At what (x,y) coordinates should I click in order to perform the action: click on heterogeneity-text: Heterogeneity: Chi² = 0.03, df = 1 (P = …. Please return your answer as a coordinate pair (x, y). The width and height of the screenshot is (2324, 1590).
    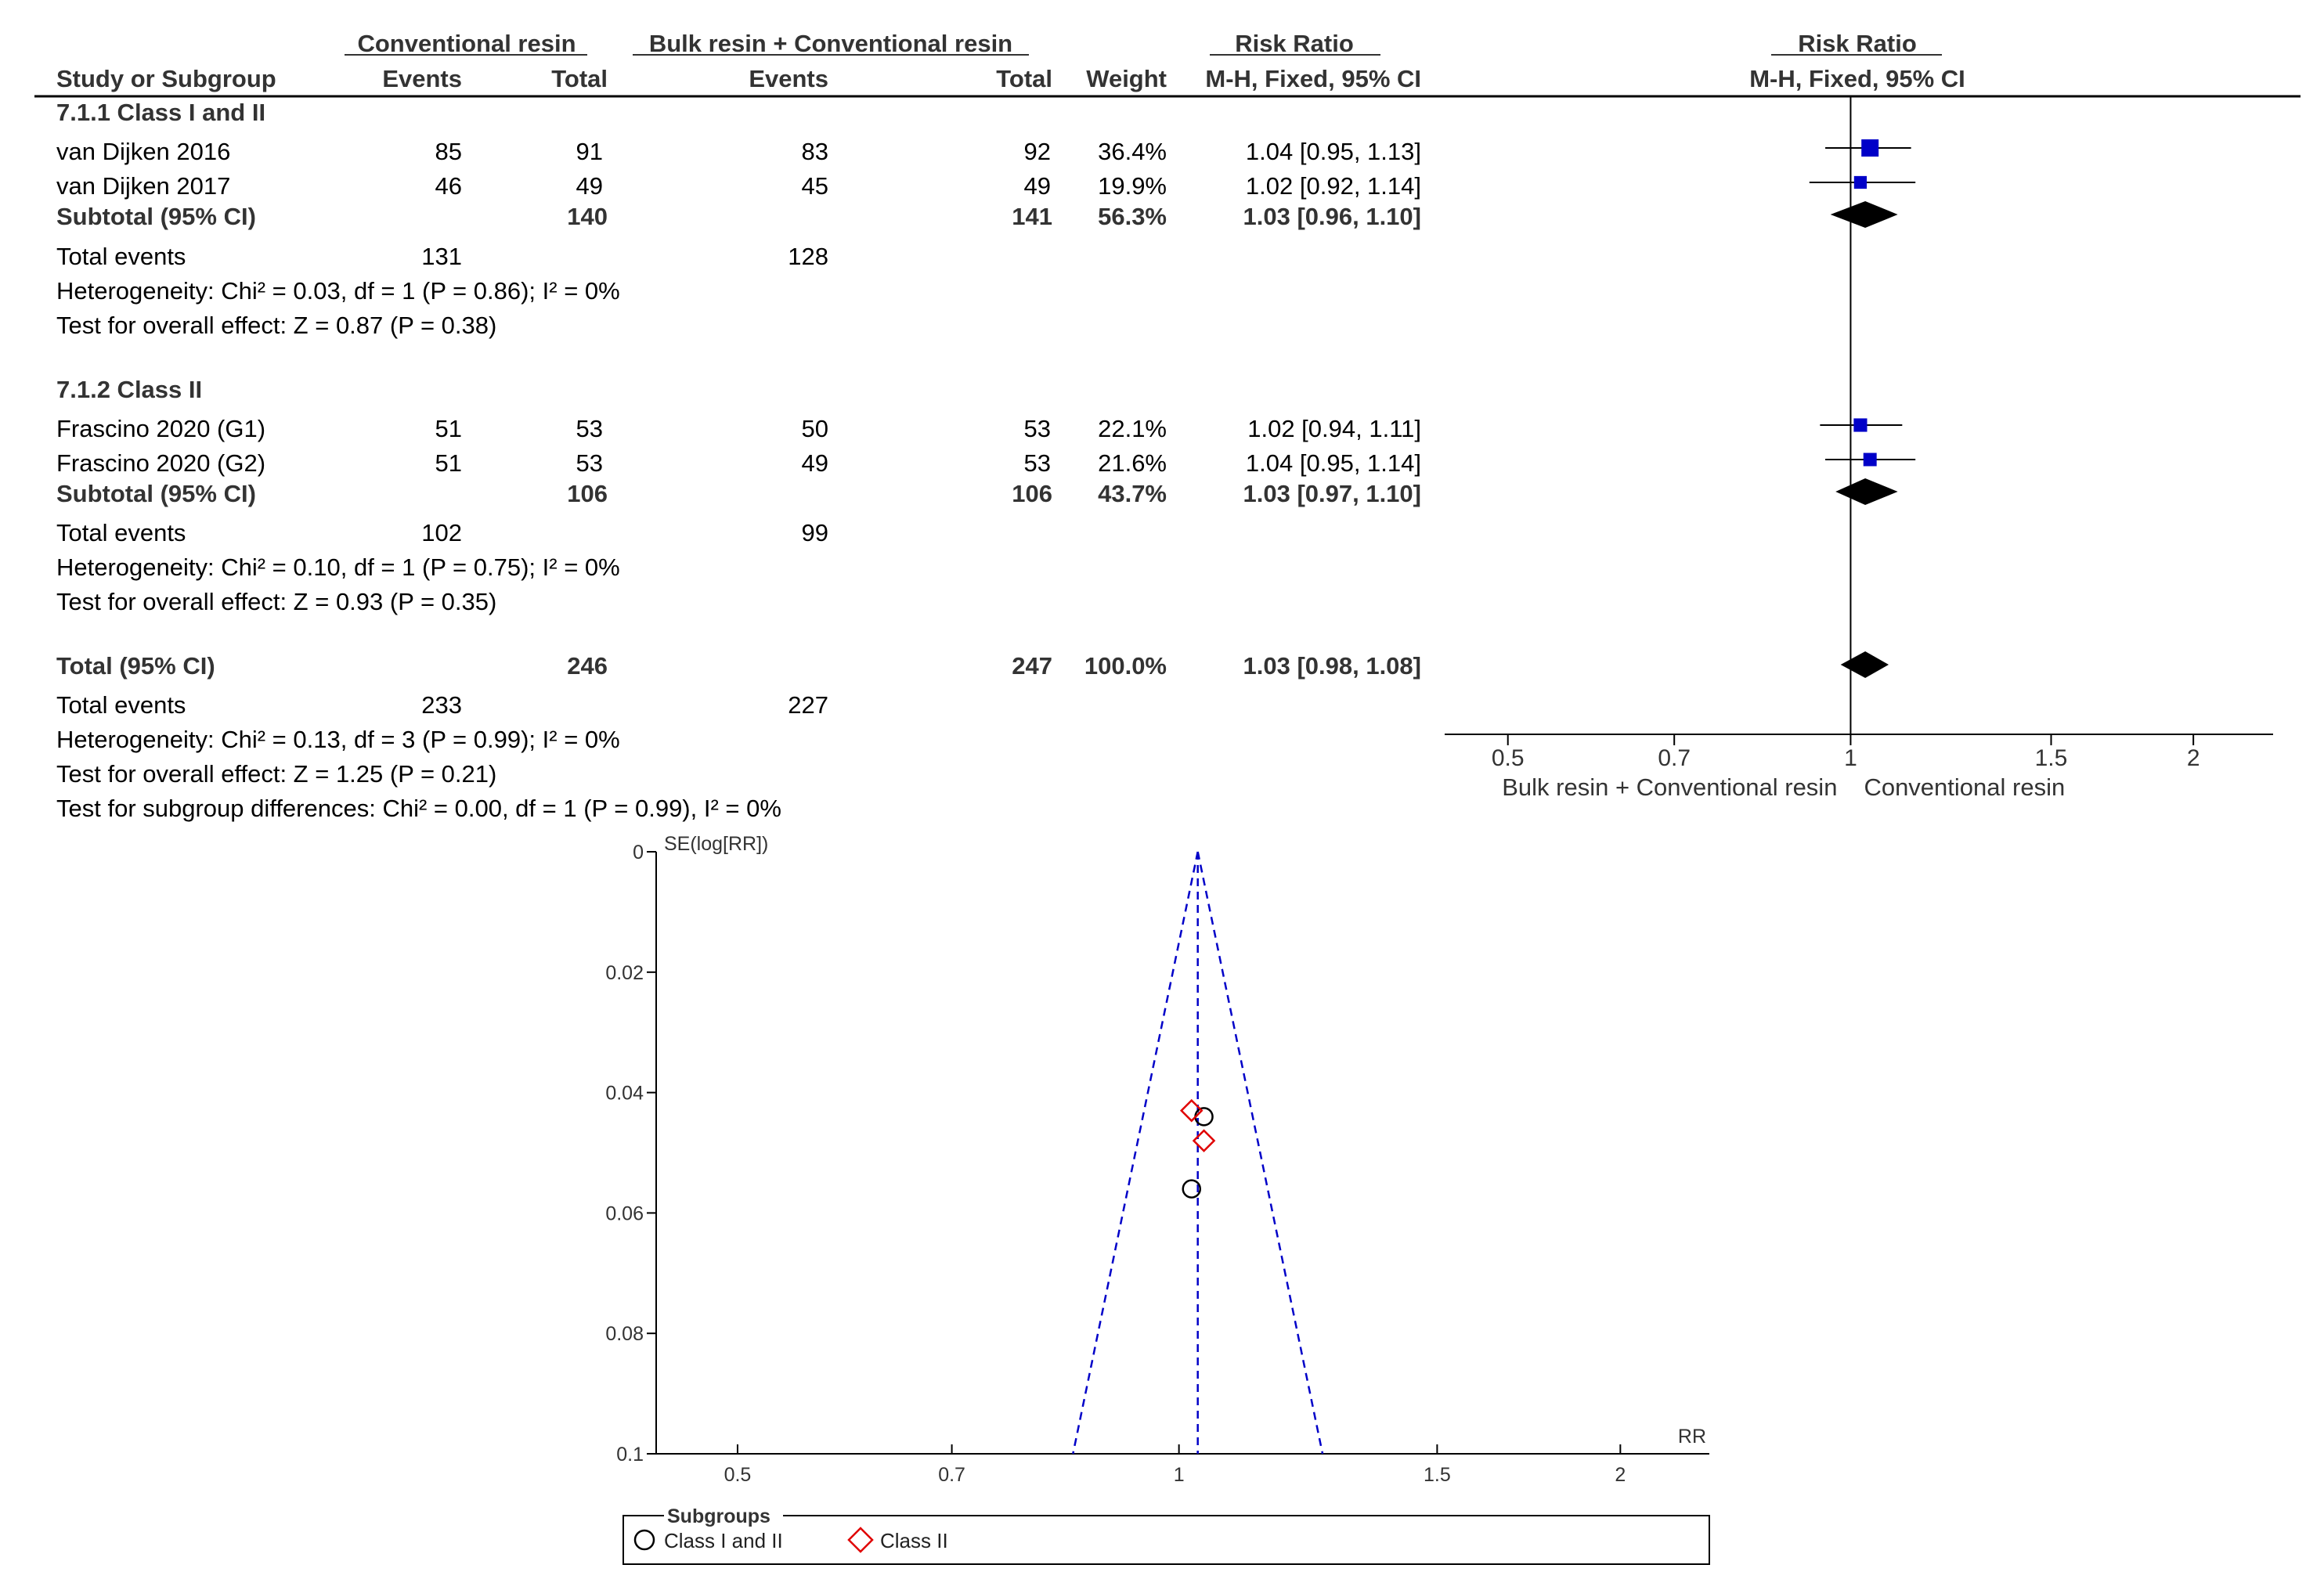
    Looking at the image, I should click on (338, 291).